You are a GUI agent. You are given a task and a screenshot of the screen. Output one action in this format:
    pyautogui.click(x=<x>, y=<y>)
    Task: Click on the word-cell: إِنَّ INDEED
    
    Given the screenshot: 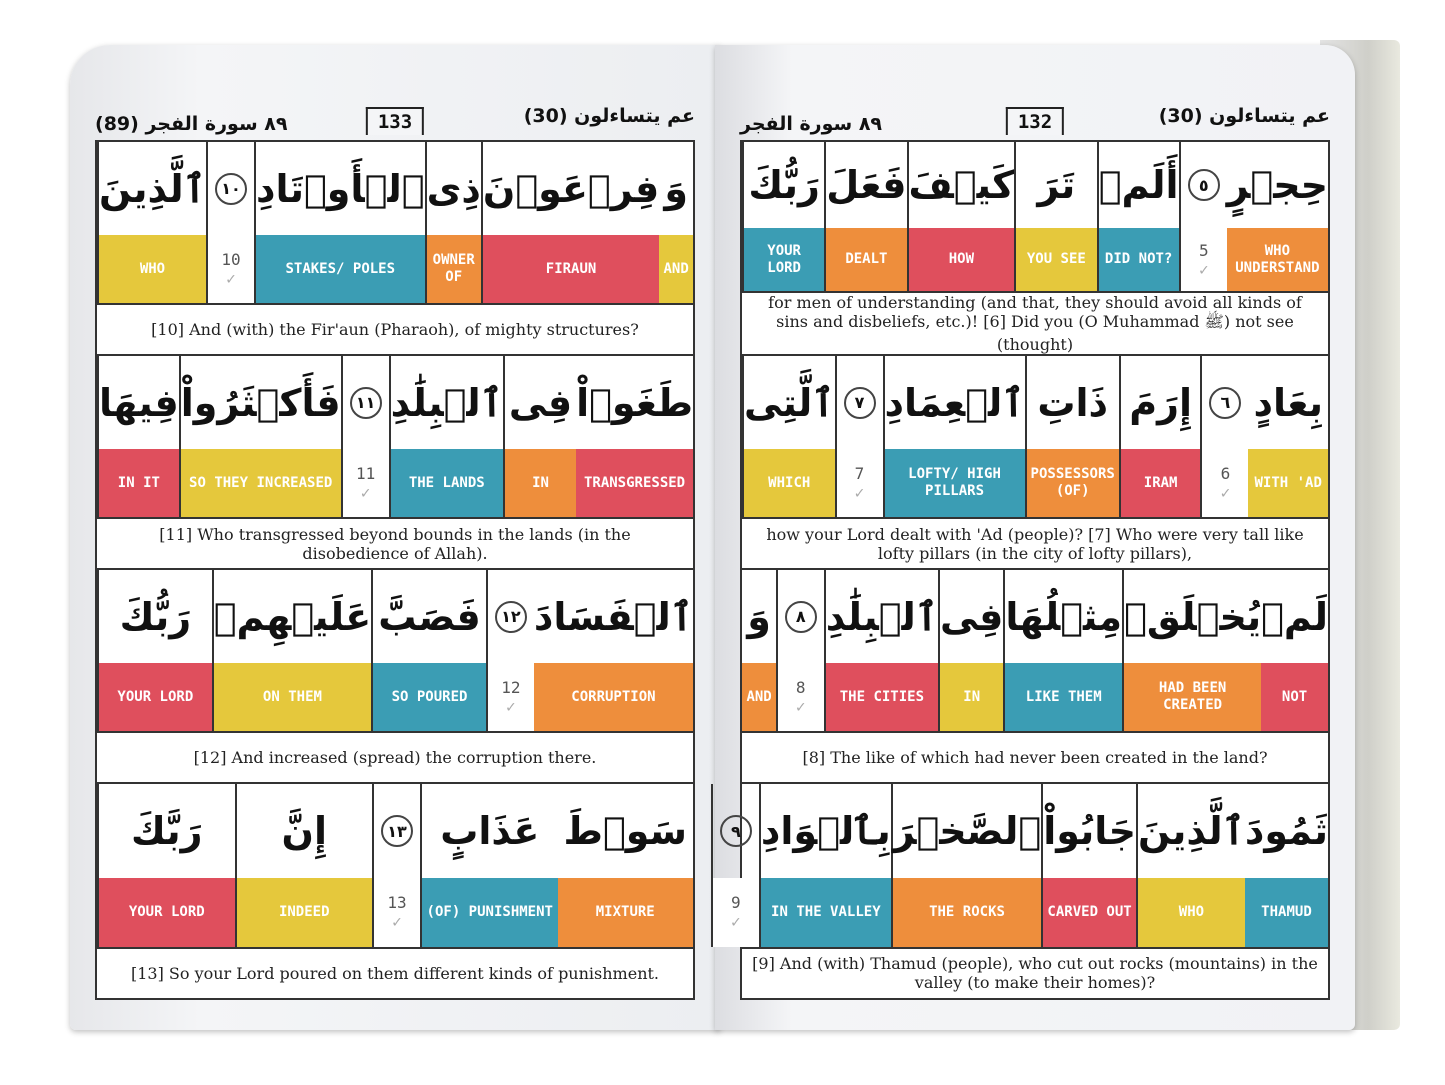 What is the action you would take?
    pyautogui.click(x=303, y=865)
    